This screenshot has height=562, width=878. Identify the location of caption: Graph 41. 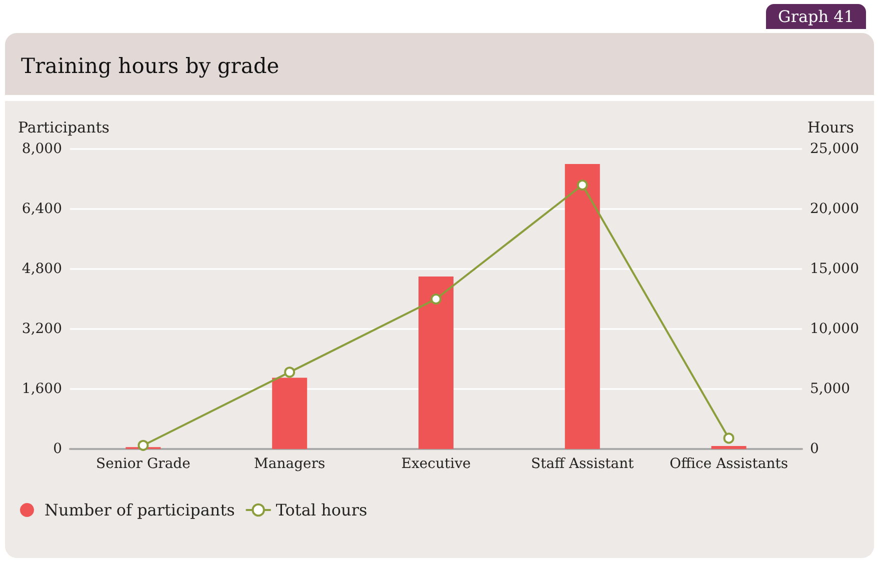
(816, 16).